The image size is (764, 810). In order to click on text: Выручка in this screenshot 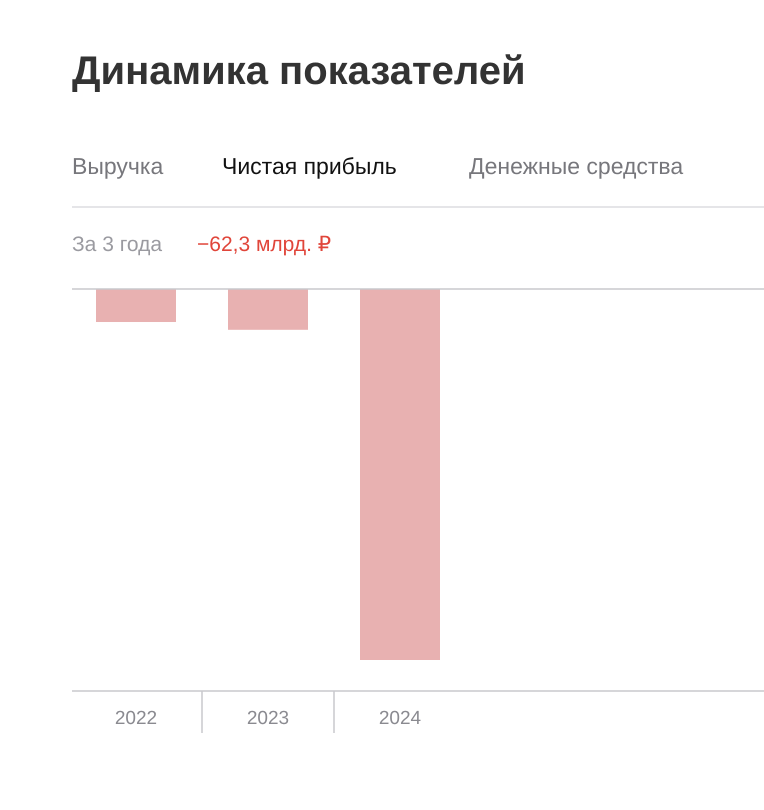, I will do `click(118, 166)`.